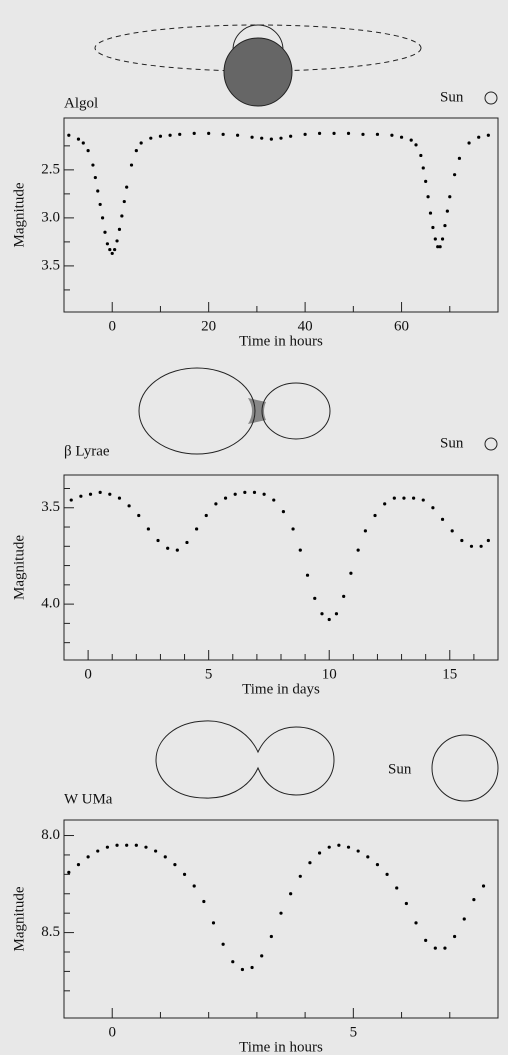  What do you see at coordinates (81, 103) in the screenshot?
I see `chart-title: Algol` at bounding box center [81, 103].